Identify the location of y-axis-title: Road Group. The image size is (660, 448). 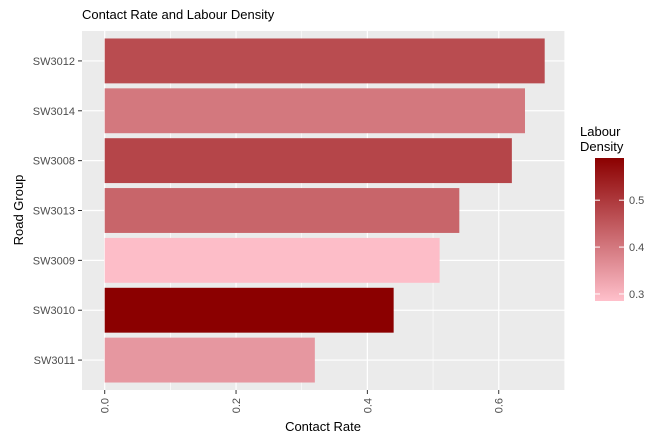
(18, 210).